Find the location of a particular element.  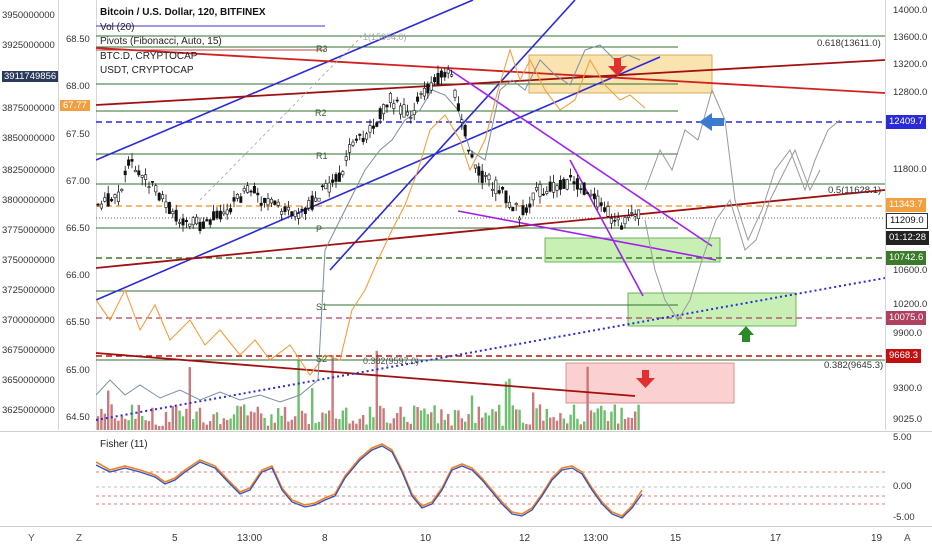

time-label: 17 is located at coordinates (776, 538).